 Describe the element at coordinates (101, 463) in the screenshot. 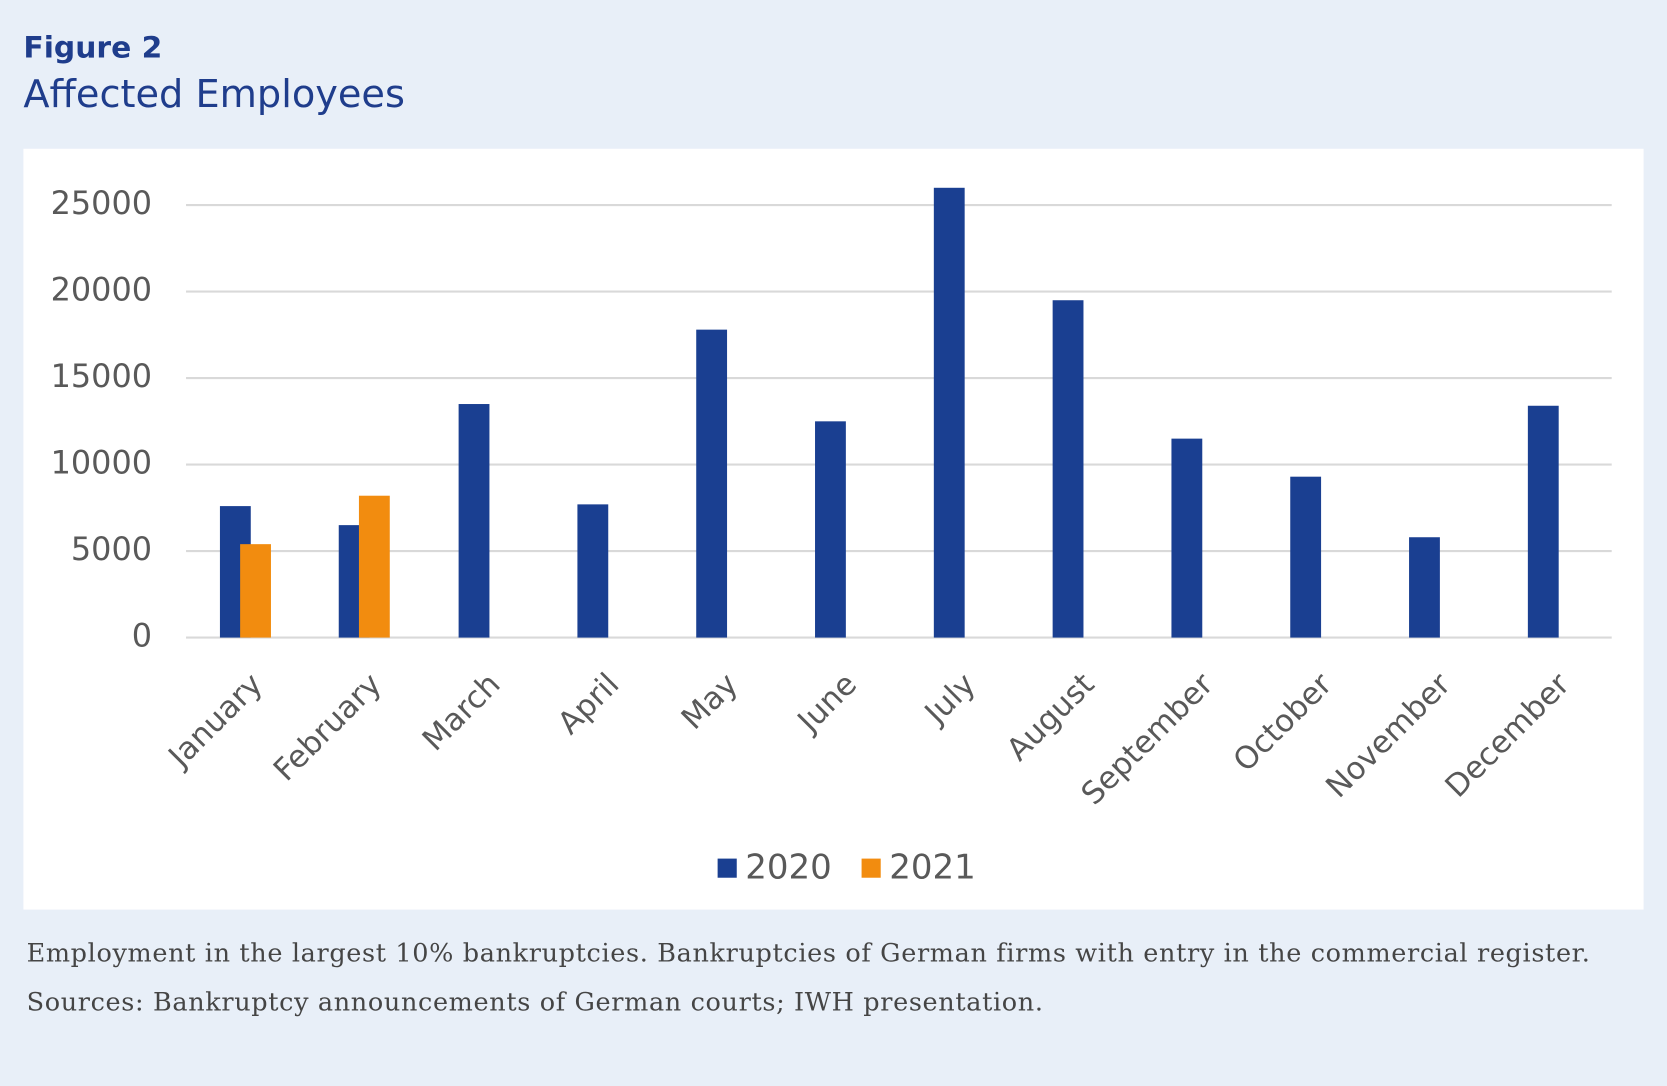

I see `y-tick-label: 10000` at that location.